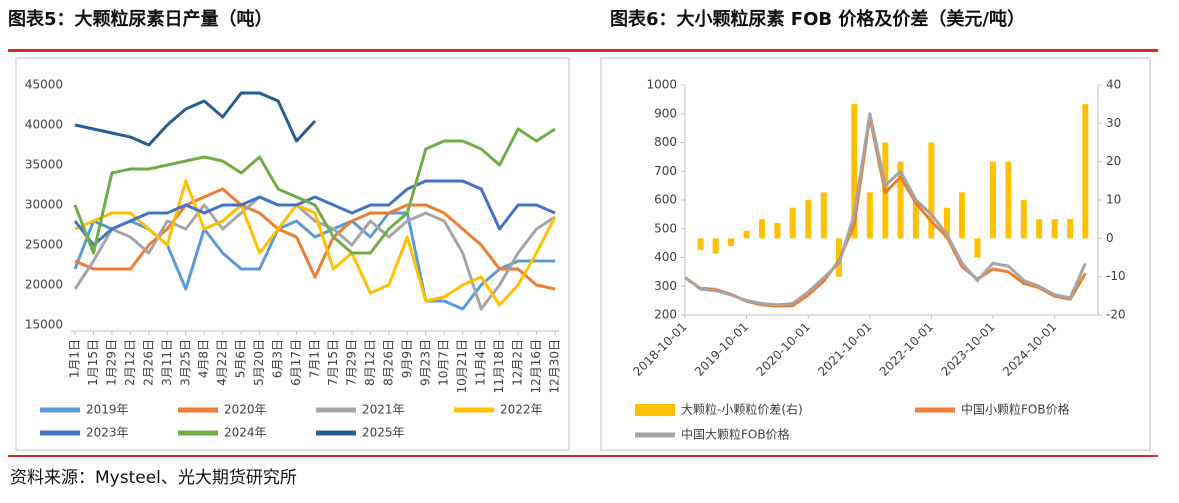 The height and width of the screenshot is (503, 1179). What do you see at coordinates (555, 366) in the screenshot?
I see `x-tick-label: 12月30日` at bounding box center [555, 366].